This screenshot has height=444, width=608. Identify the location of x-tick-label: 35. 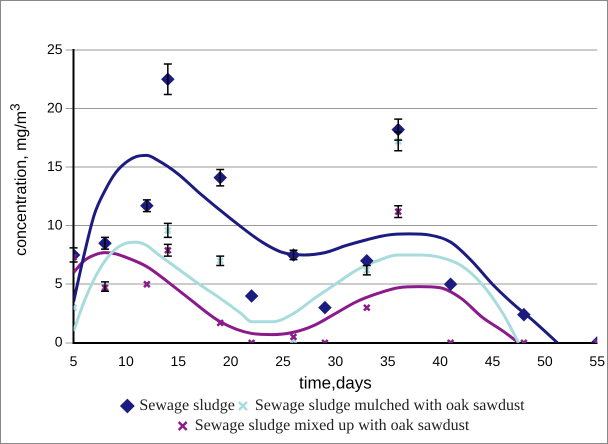
(388, 361).